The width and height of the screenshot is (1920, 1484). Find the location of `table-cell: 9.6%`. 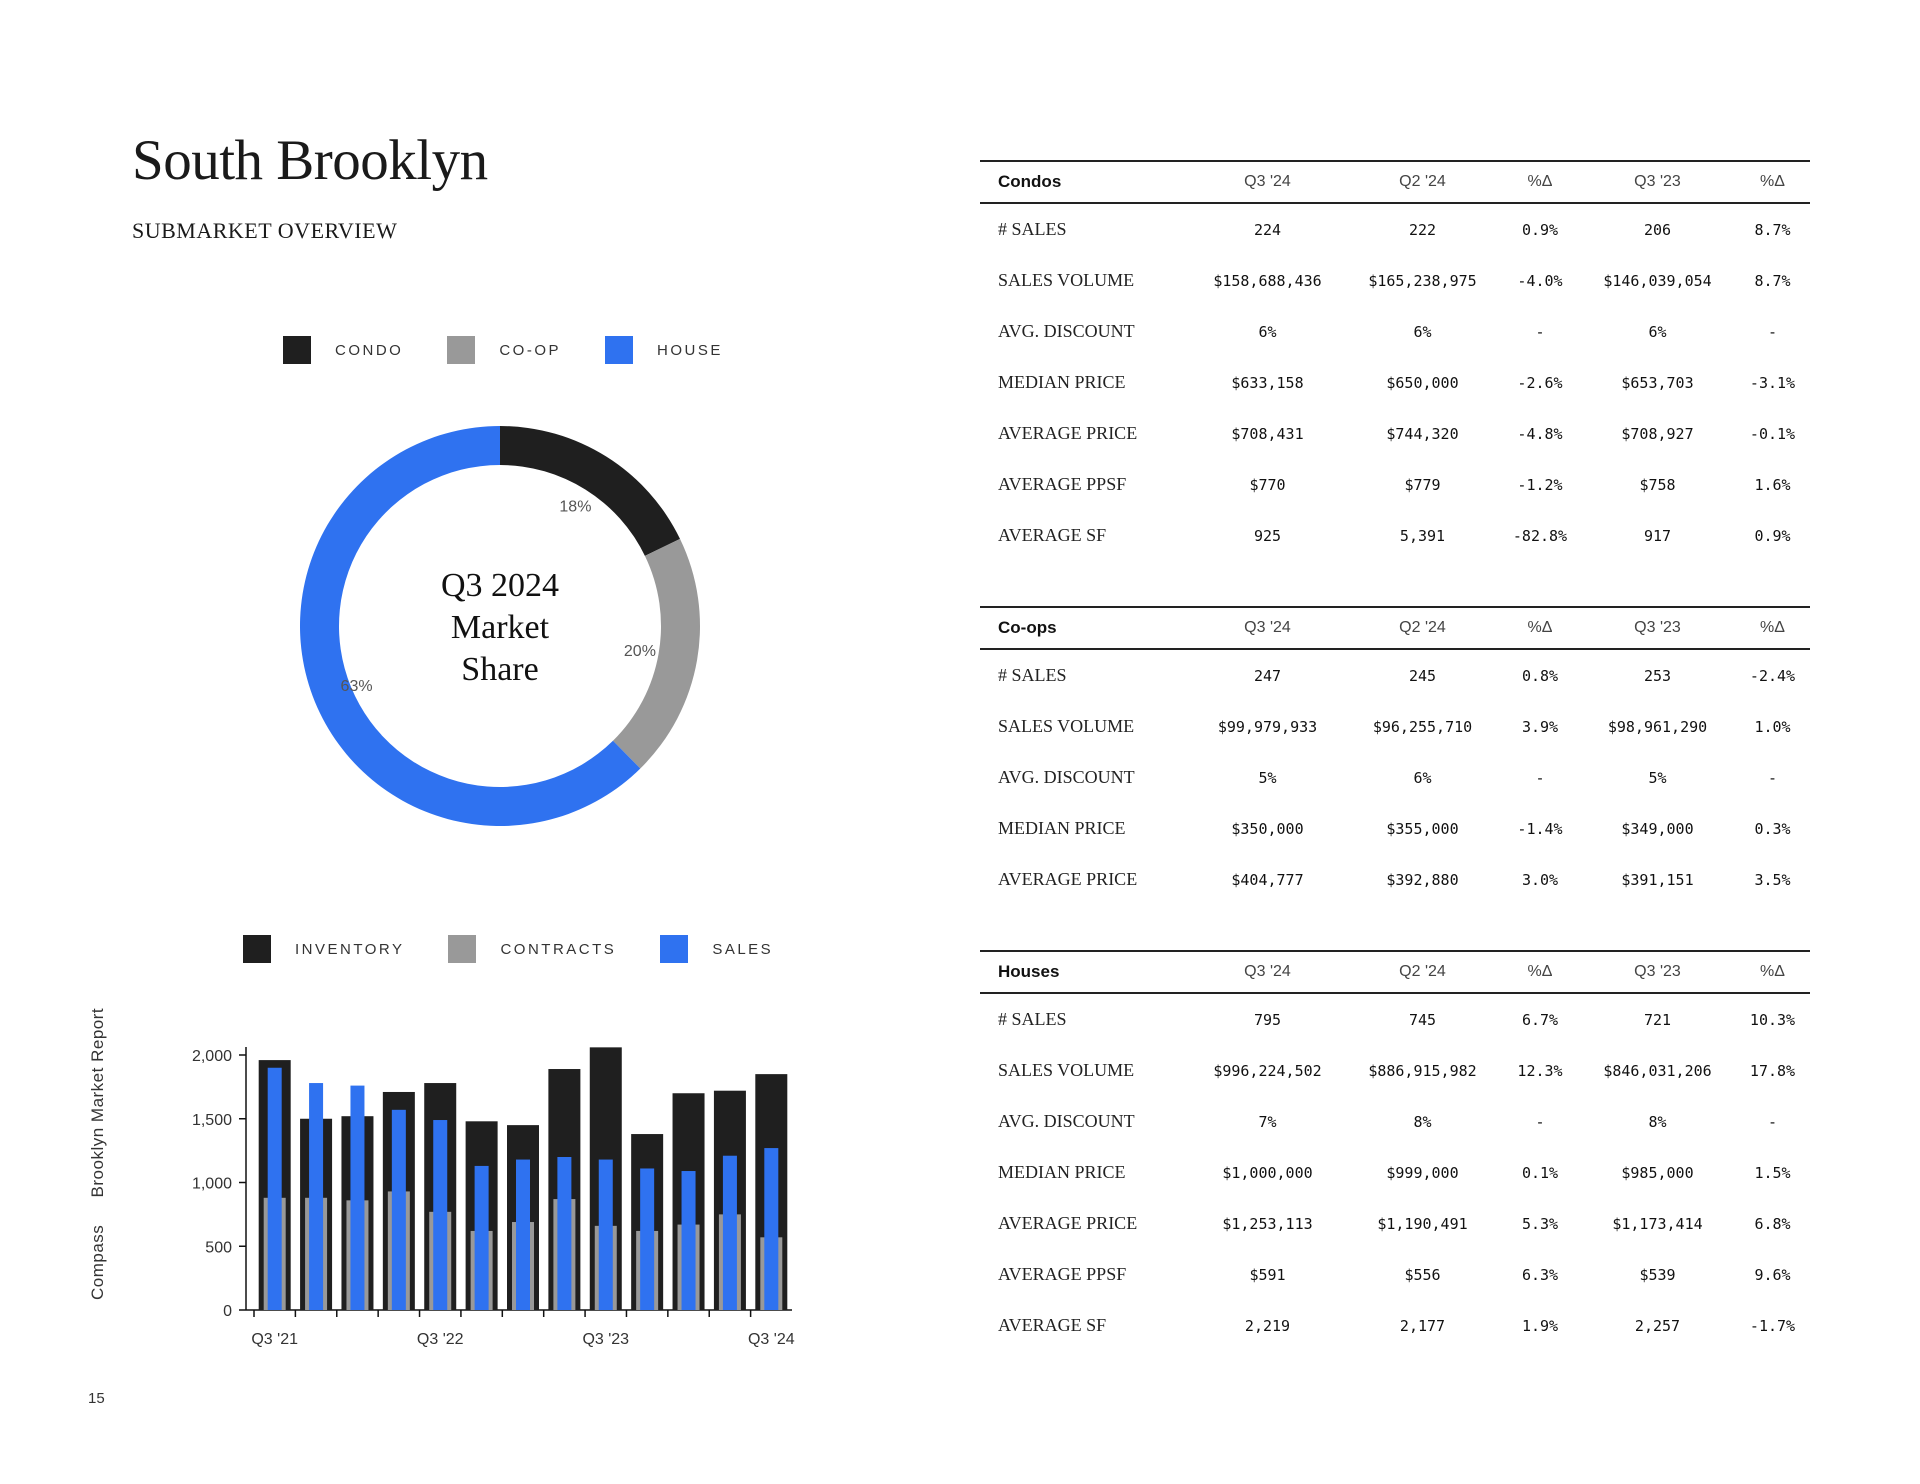

table-cell: 9.6% is located at coordinates (1772, 1274).